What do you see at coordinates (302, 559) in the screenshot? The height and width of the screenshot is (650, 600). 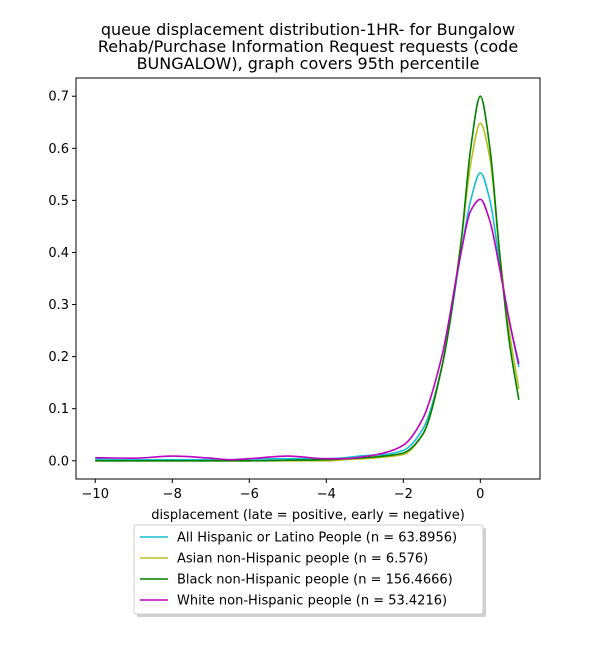 I see `legend-label: Asian non-Hispanic people (n = 6.576)` at bounding box center [302, 559].